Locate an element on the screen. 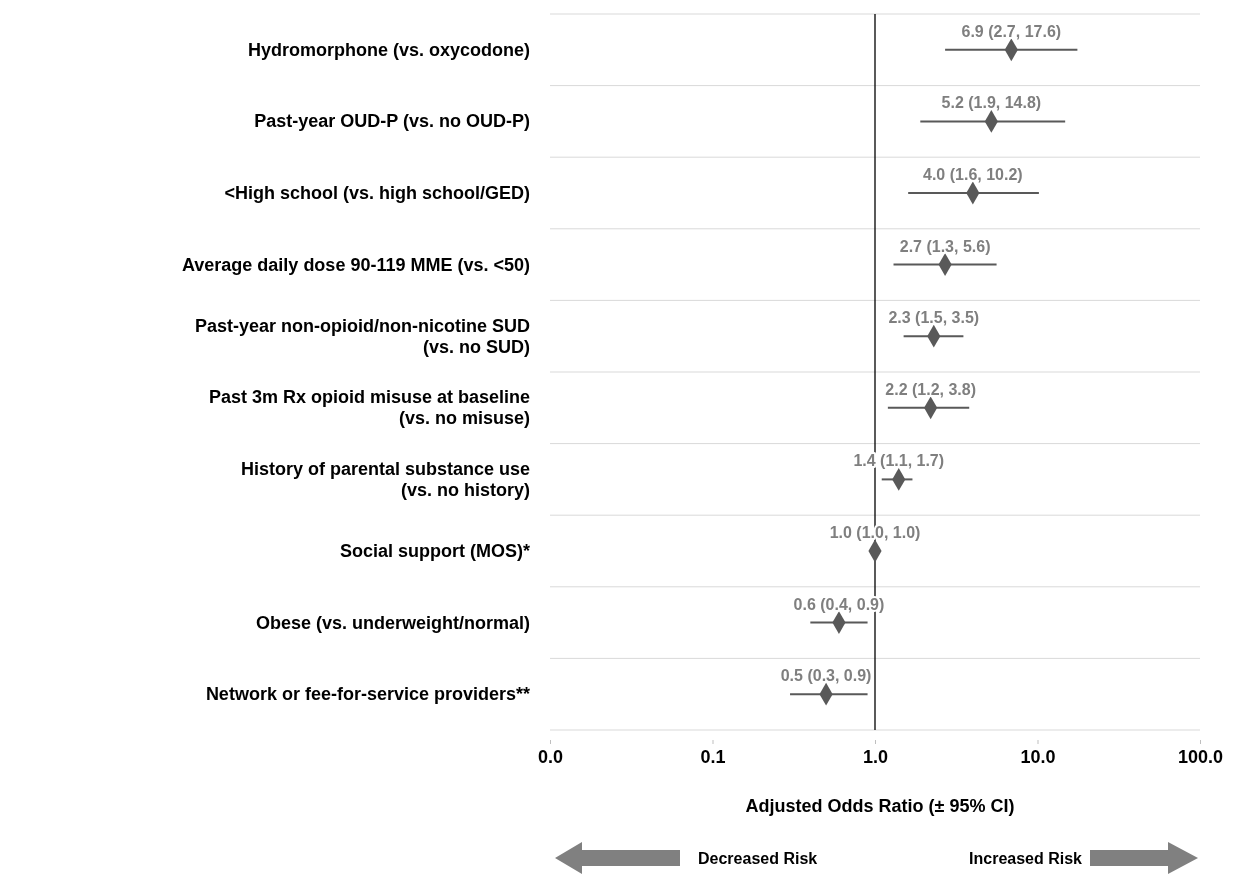 This screenshot has height=876, width=1237. y-tick-label: Past-year non-opioid/non-nicotine SUD (vs. no SUD) is located at coordinates (362, 336).